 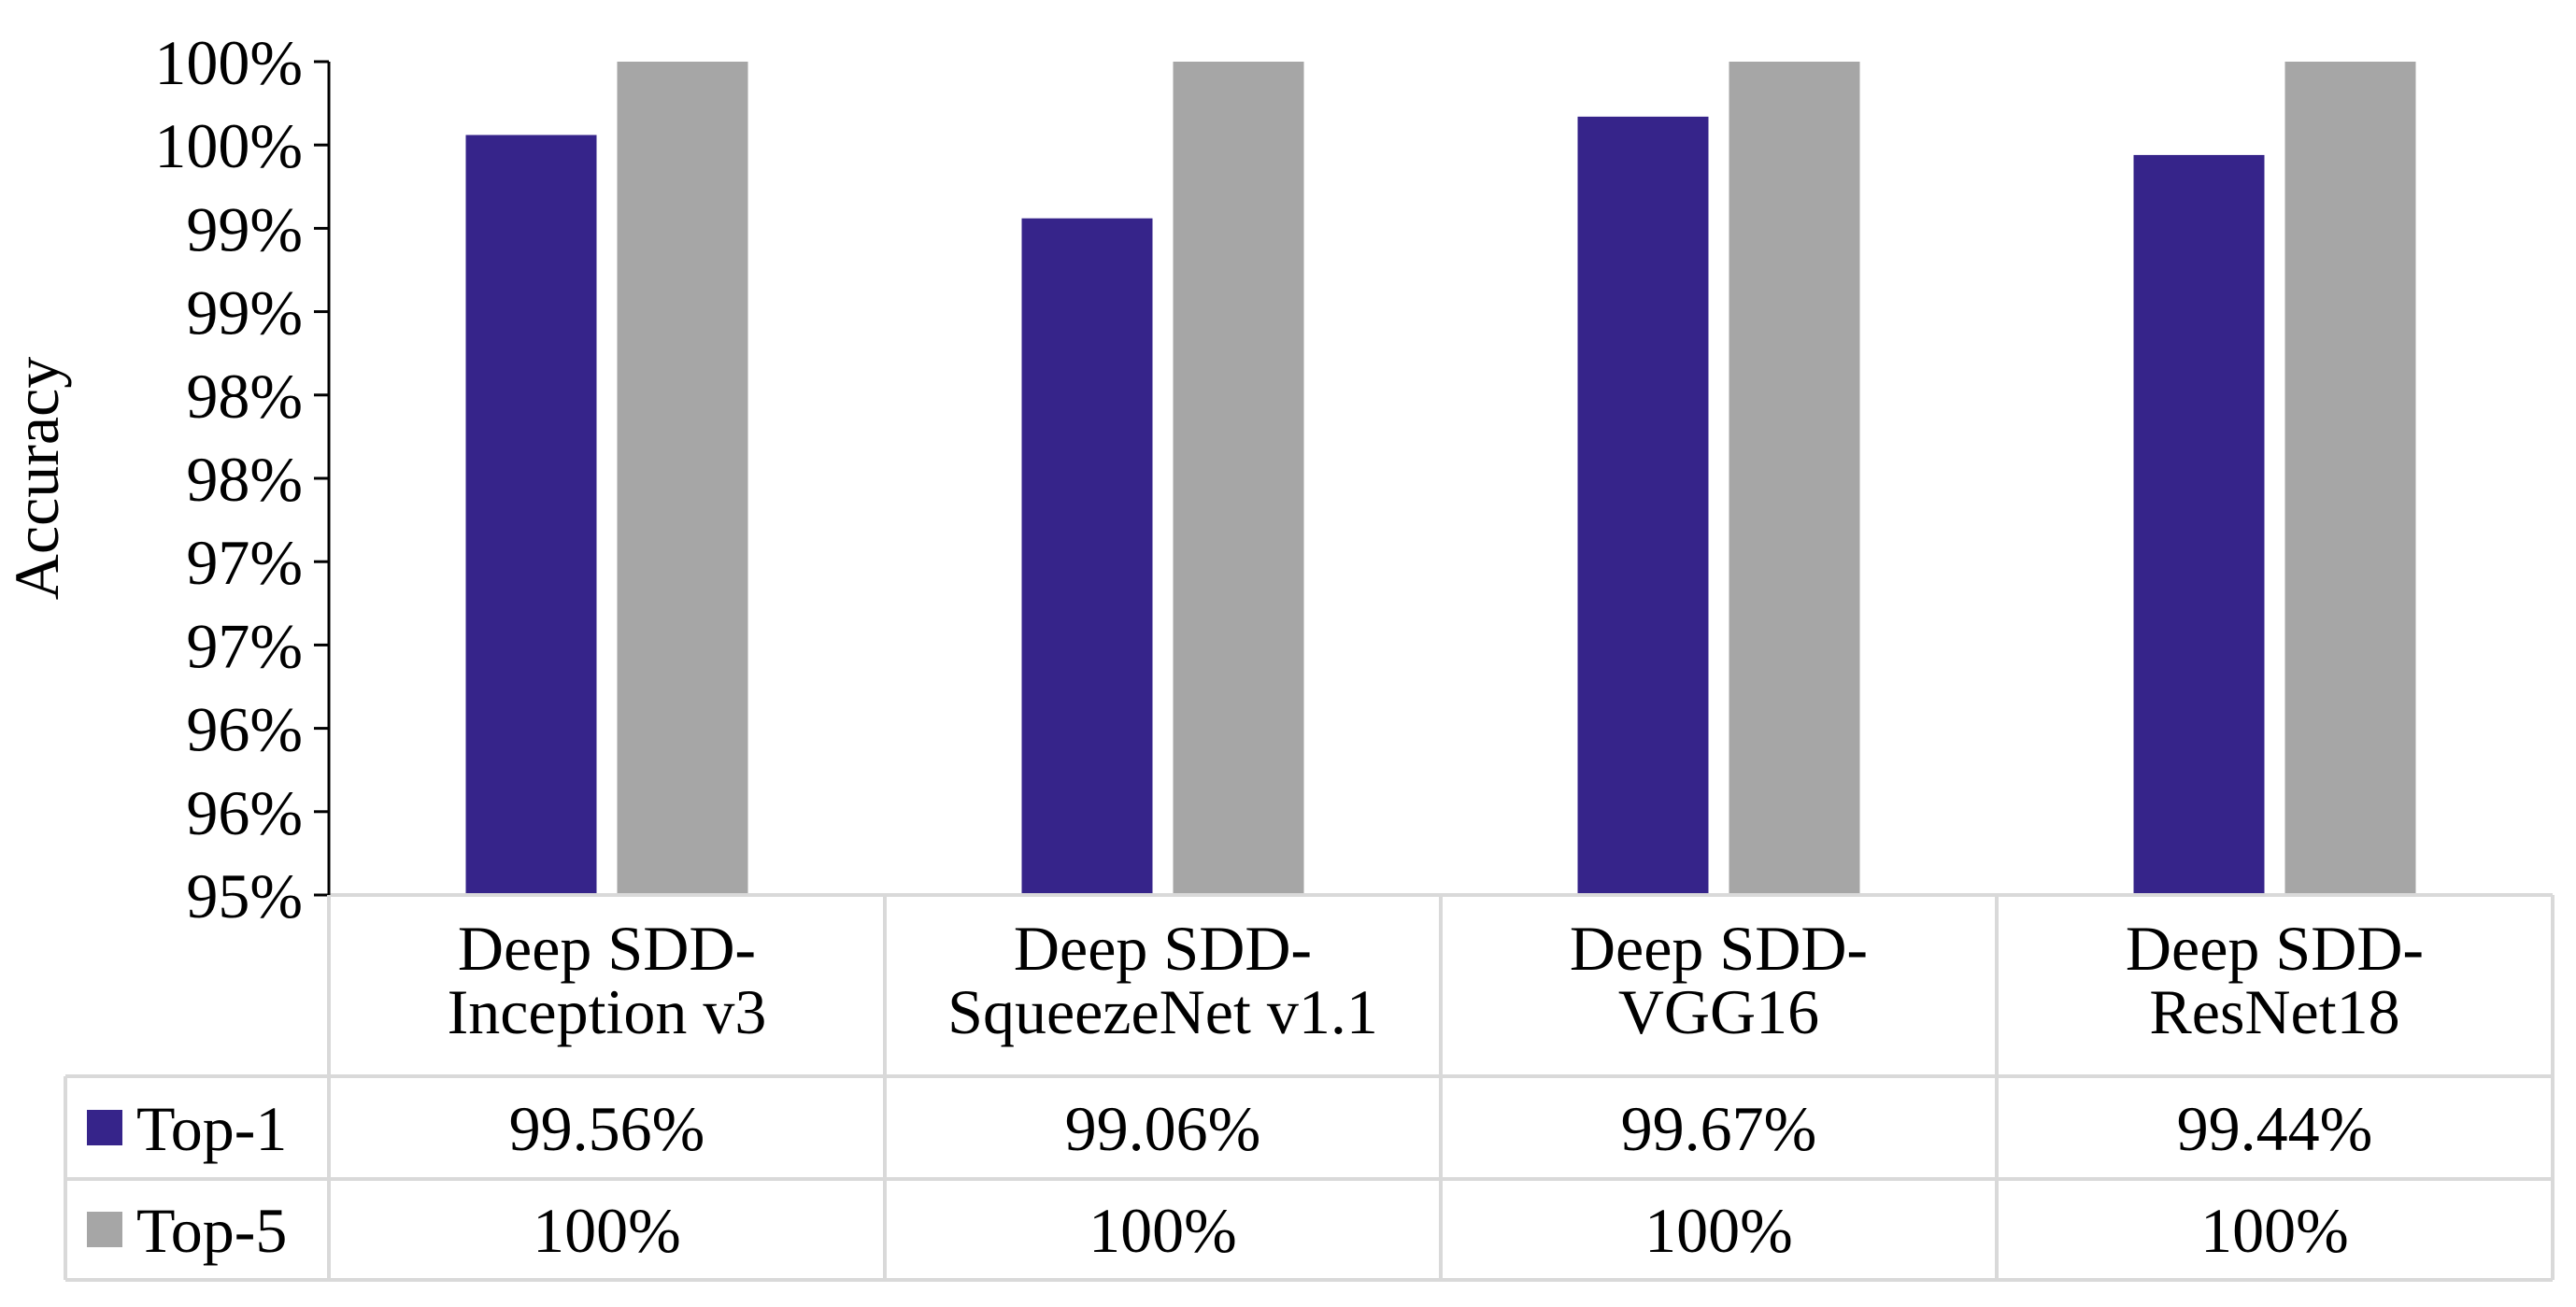 What do you see at coordinates (212, 1230) in the screenshot?
I see `legend-label-top-5: Top-5` at bounding box center [212, 1230].